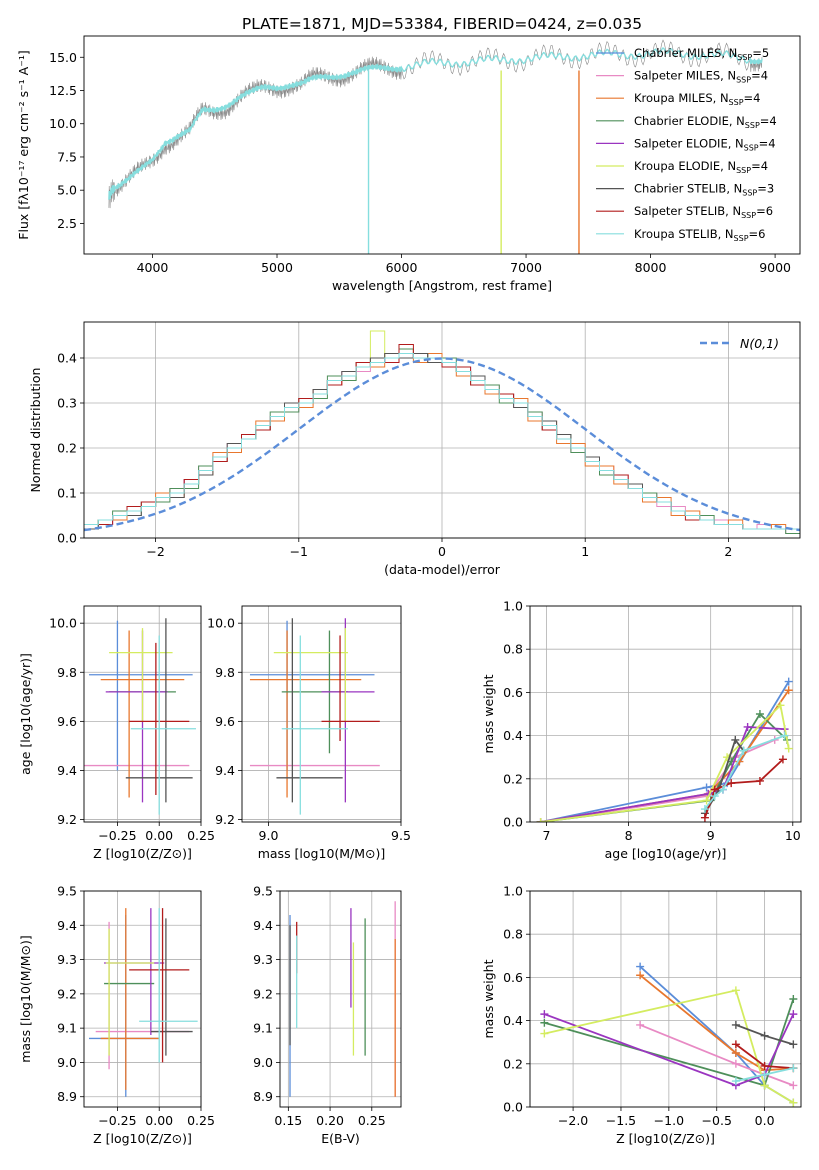 This screenshot has height=1170, width=819. I want to click on legend-entry-value: =3, so click(765, 189).